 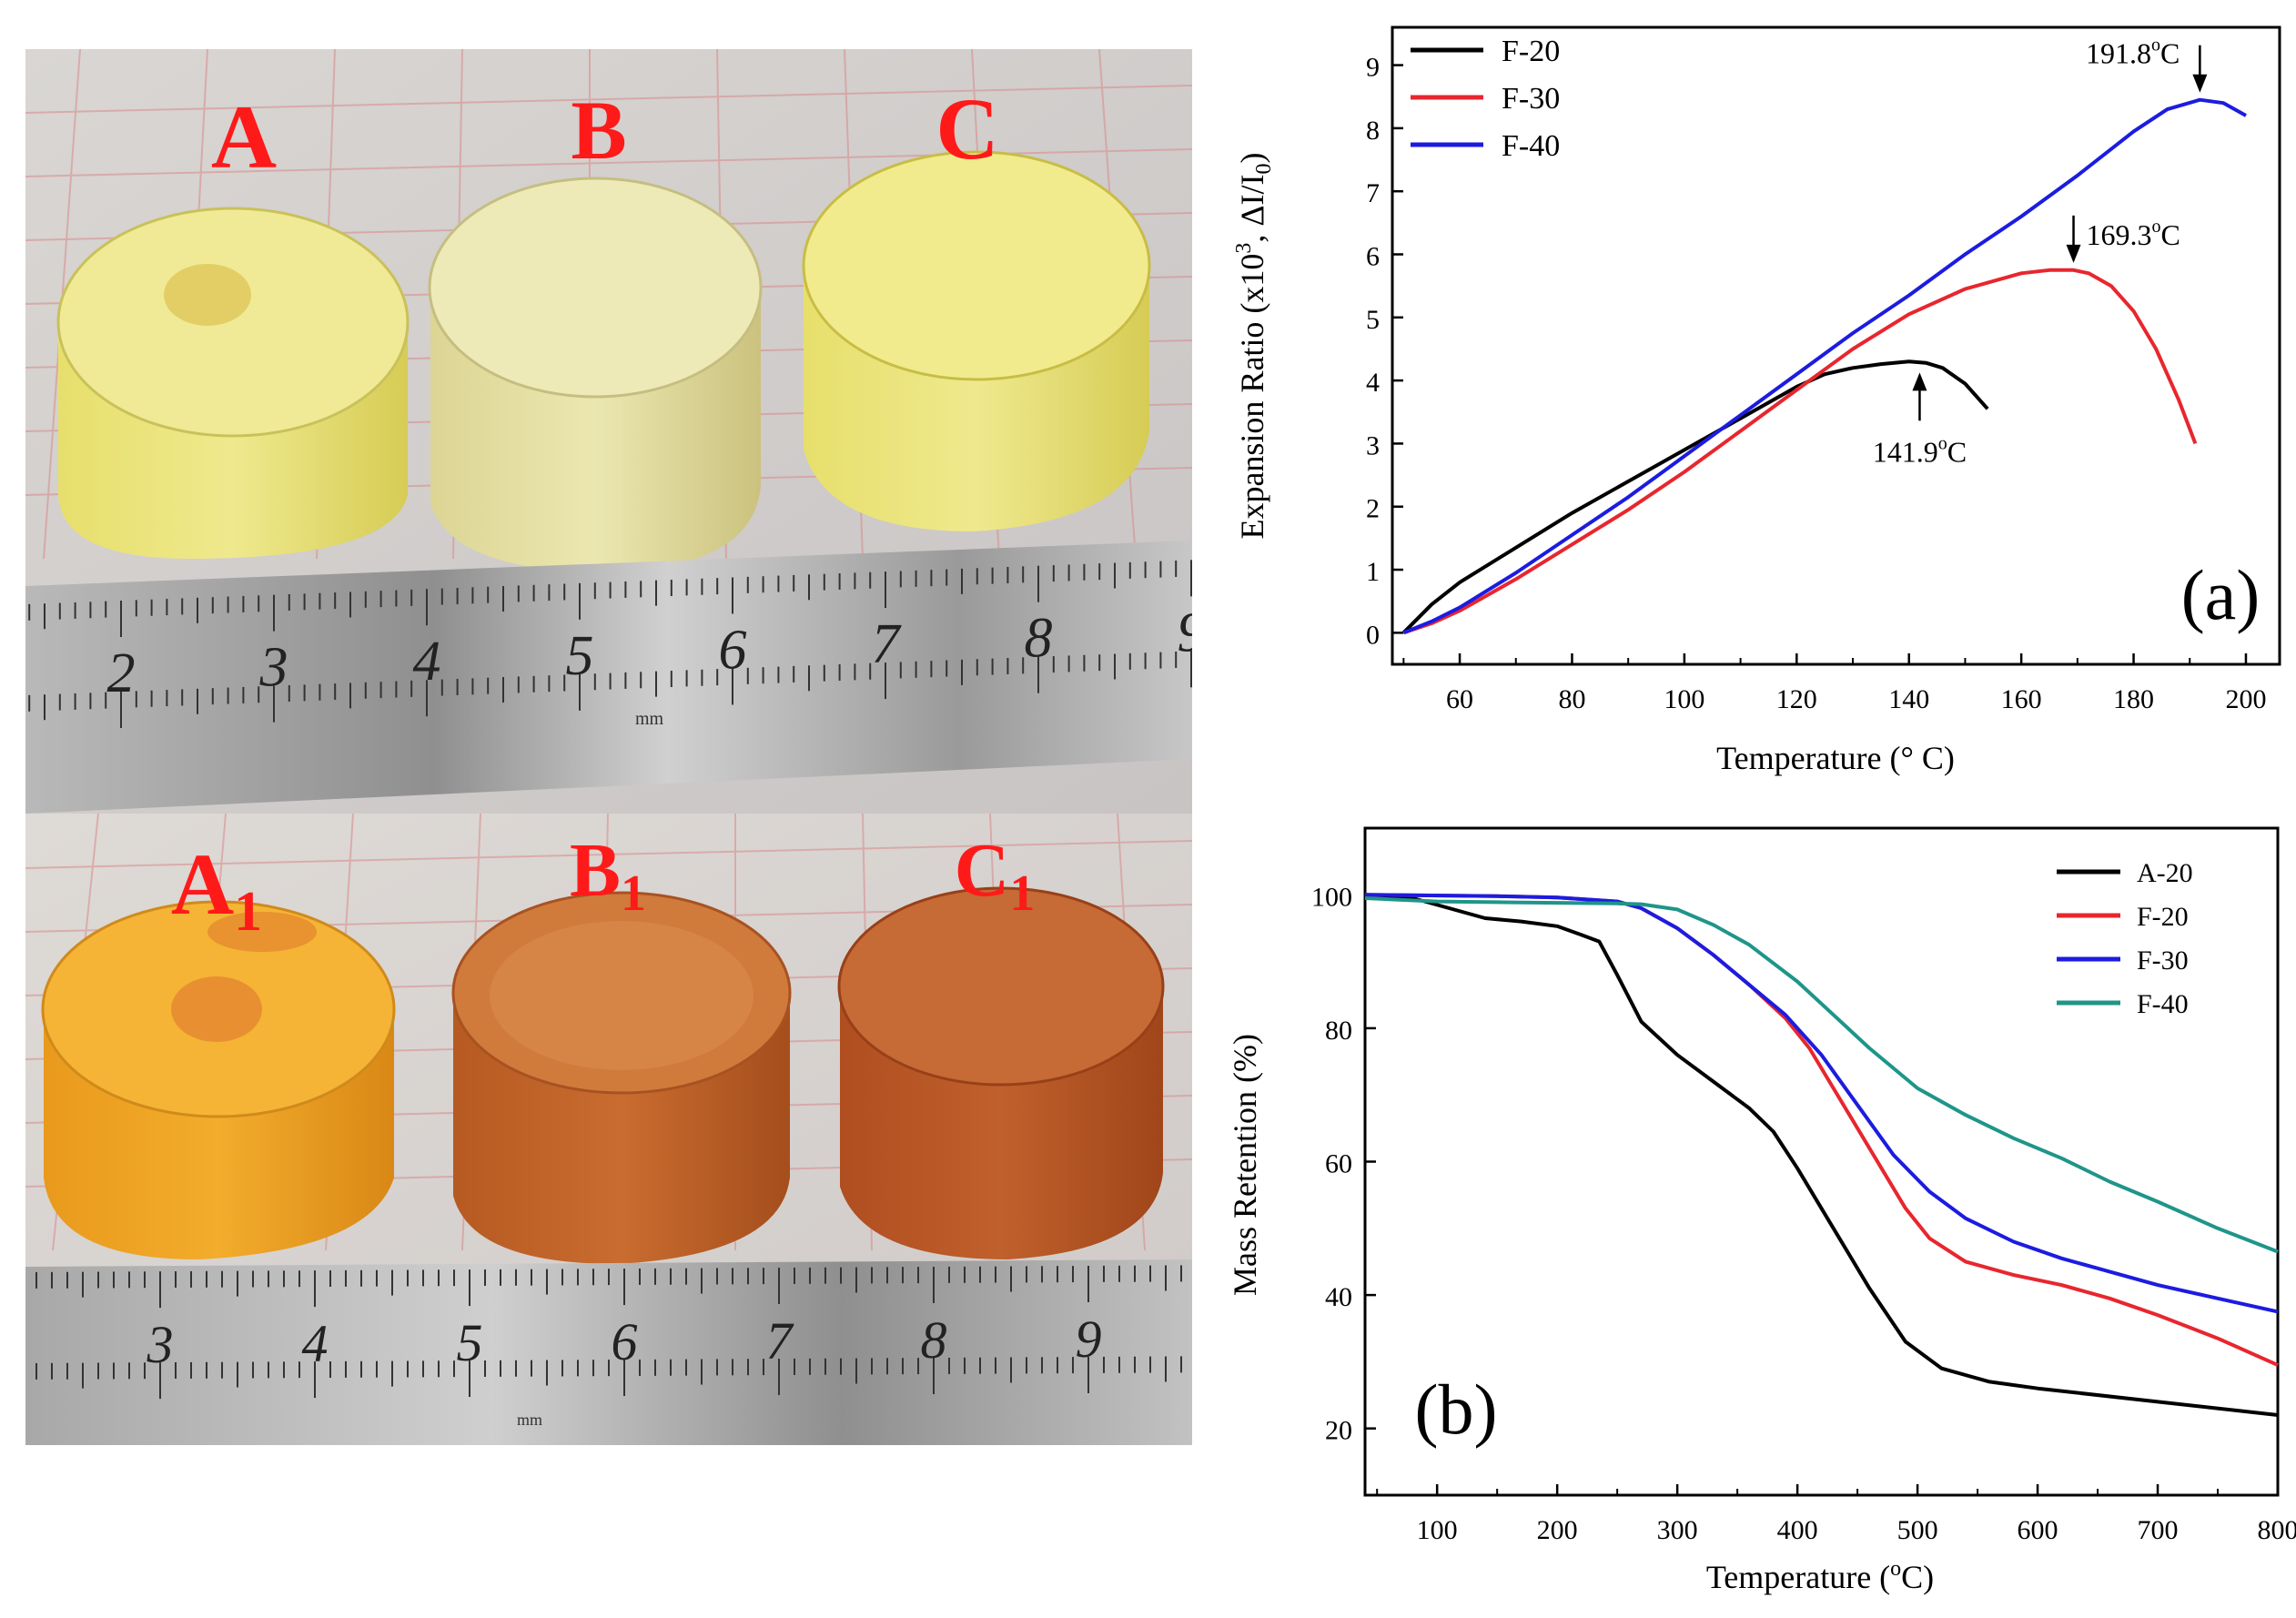 What do you see at coordinates (248, 912) in the screenshot?
I see `sample-label-a1-sub: 1` at bounding box center [248, 912].